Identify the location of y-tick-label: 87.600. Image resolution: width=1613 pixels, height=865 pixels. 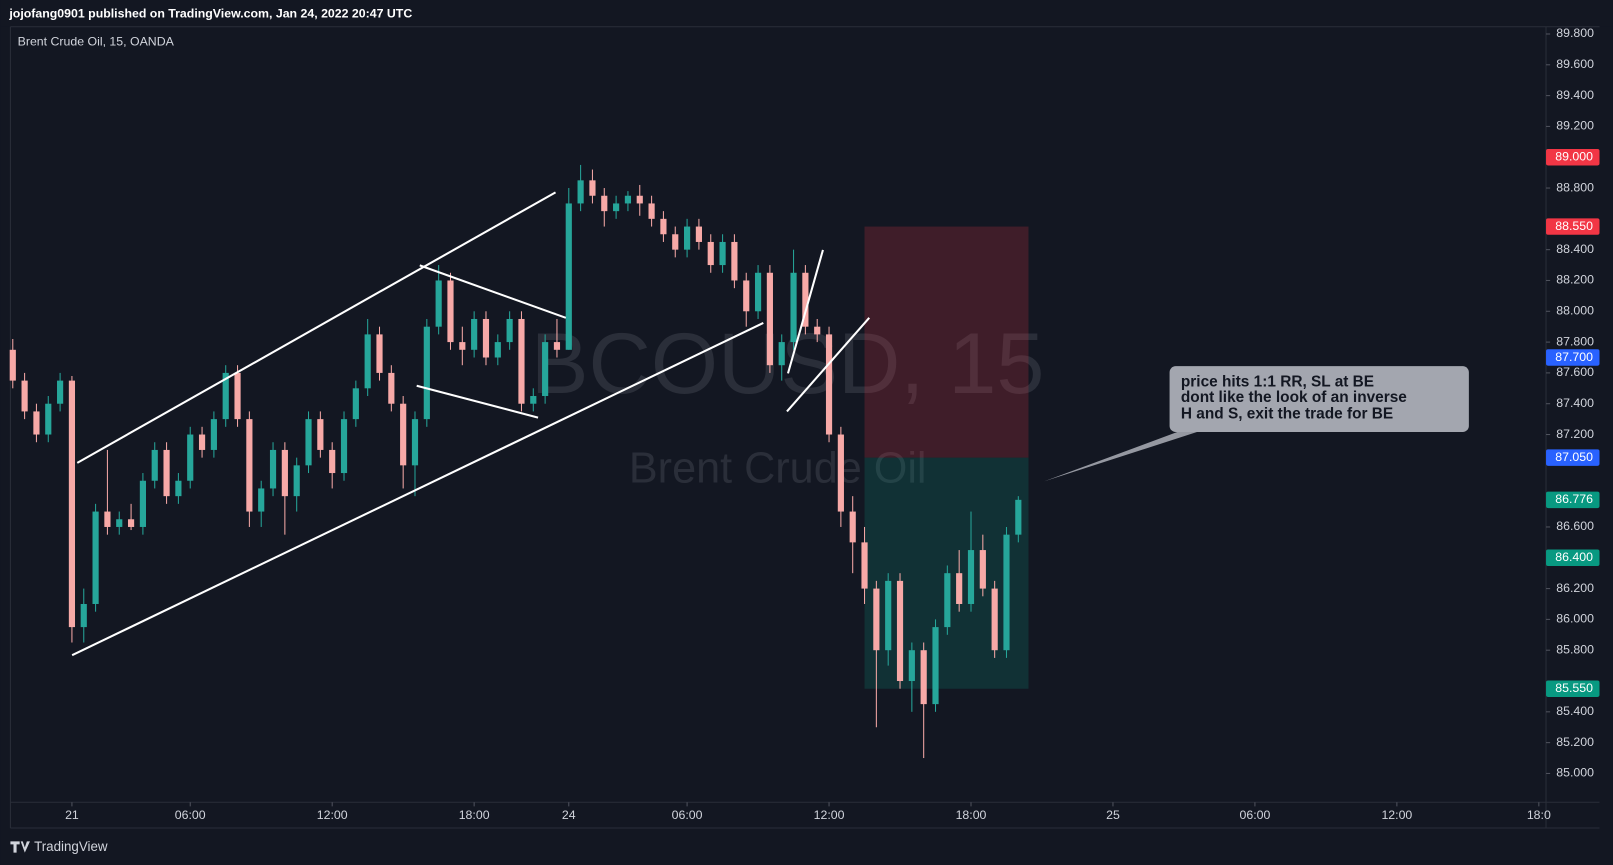
(1575, 372).